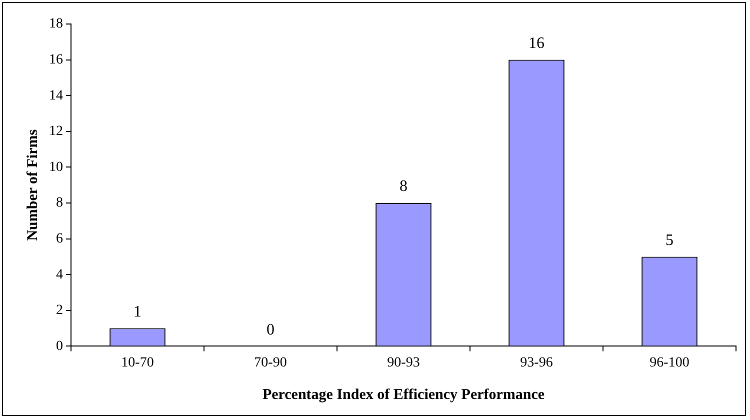  I want to click on x-tick-label: 90-93, so click(403, 362).